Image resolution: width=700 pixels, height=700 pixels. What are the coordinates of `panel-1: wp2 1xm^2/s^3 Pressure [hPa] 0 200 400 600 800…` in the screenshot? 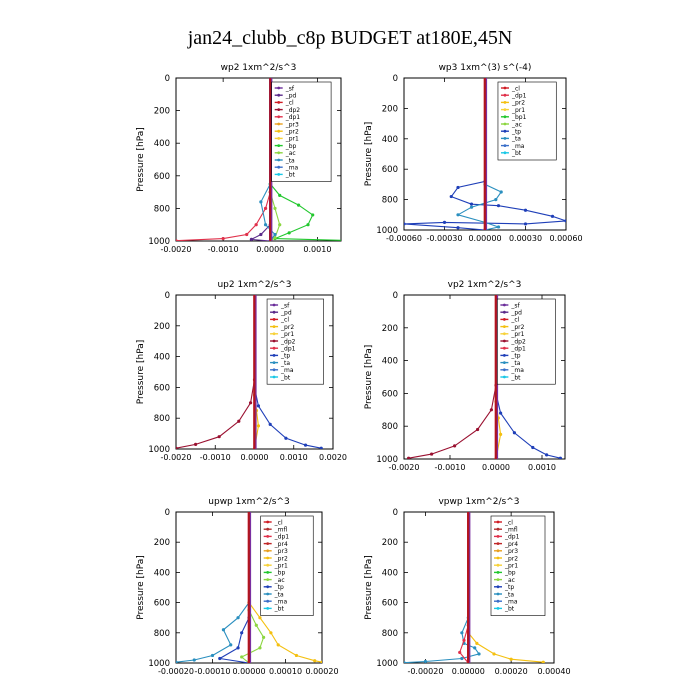 It's located at (239, 158).